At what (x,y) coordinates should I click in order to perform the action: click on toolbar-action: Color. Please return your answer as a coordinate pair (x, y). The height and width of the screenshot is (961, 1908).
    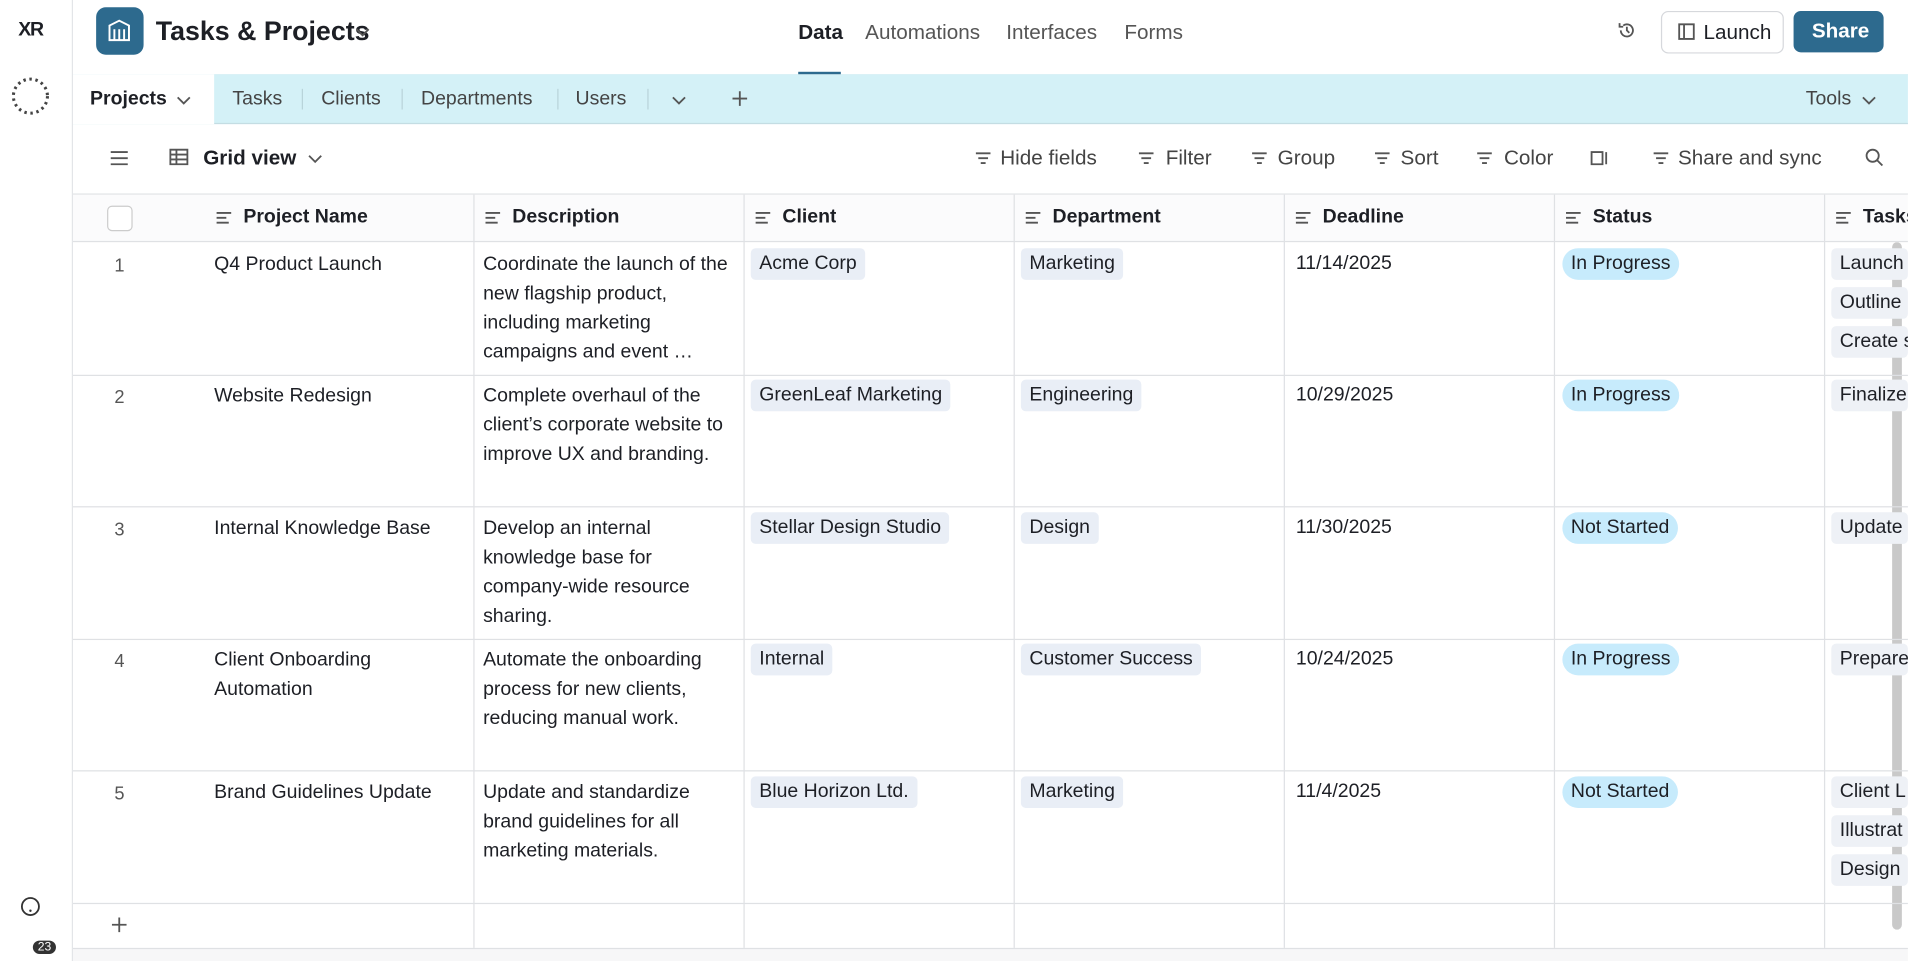
    Looking at the image, I should click on (1528, 158).